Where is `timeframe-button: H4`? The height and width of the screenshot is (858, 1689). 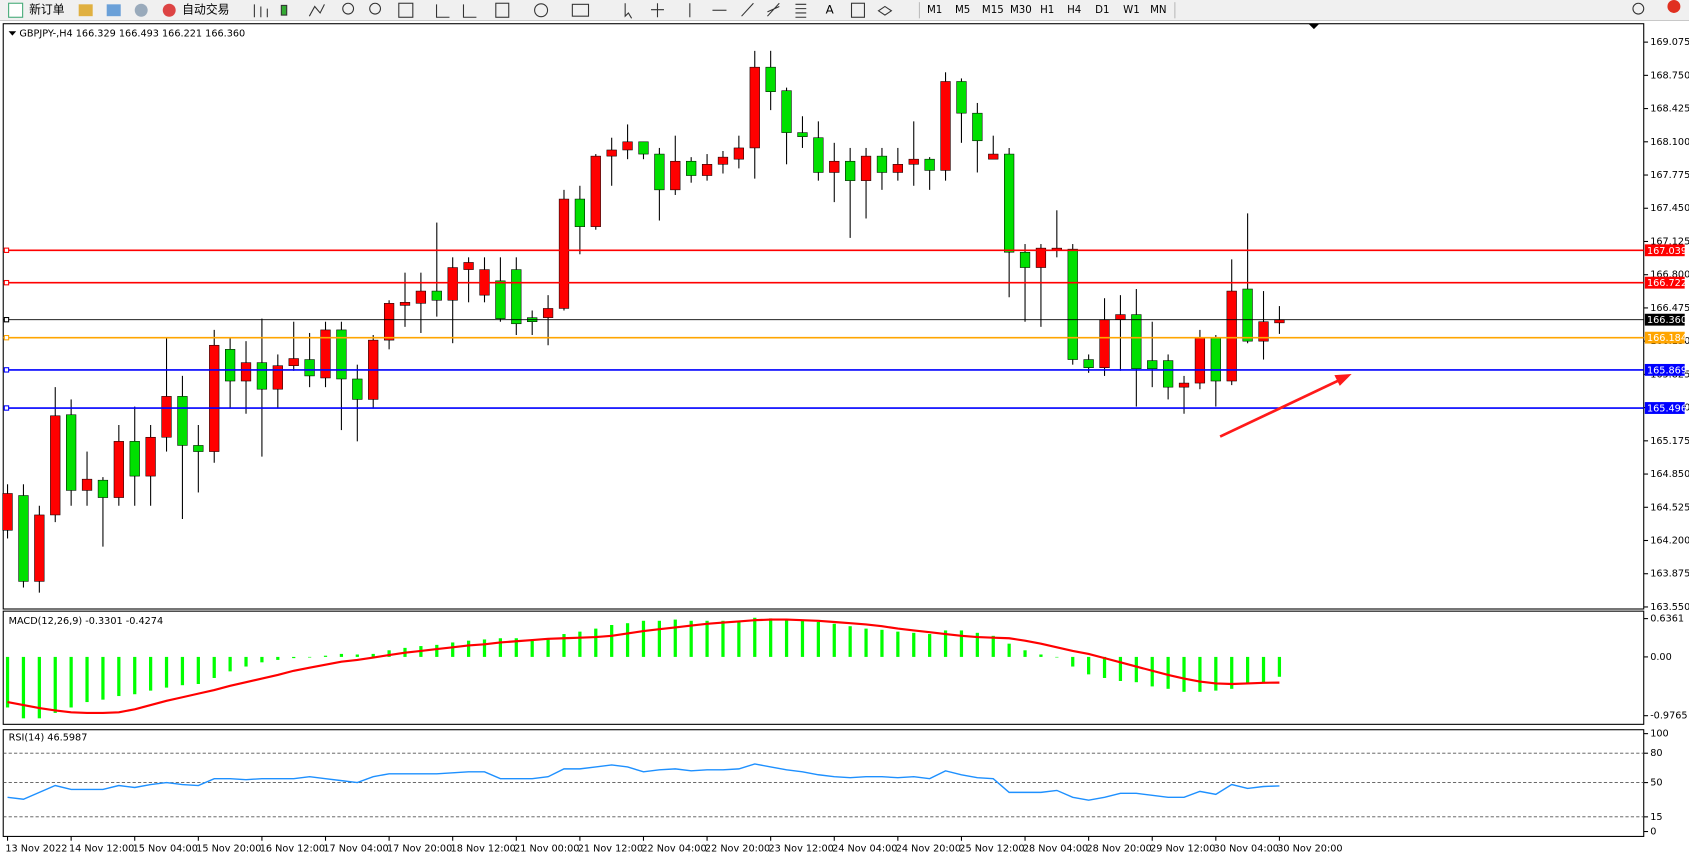
timeframe-button: H4 is located at coordinates (1074, 10).